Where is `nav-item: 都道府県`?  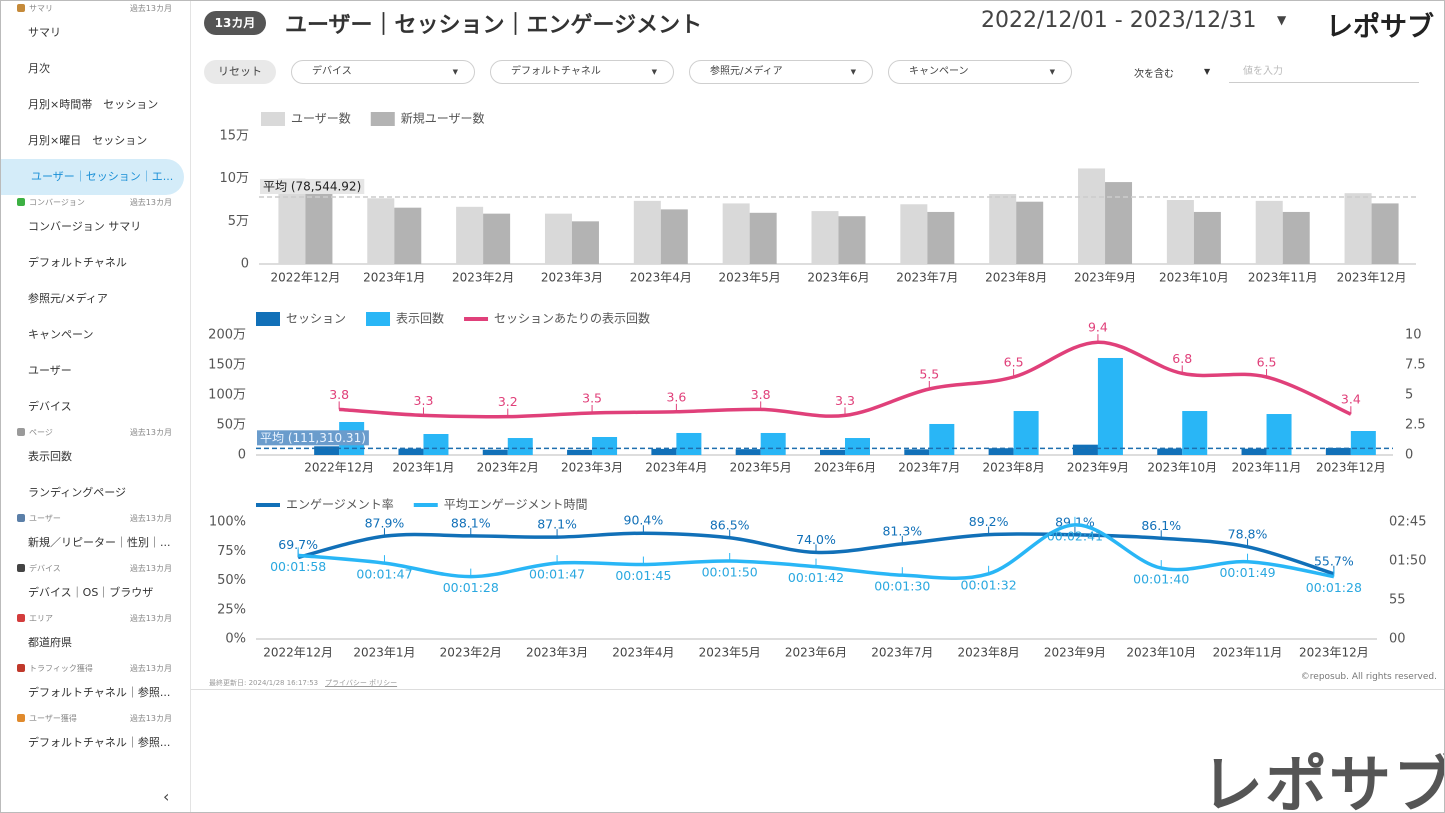
nav-item: 都道府県 is located at coordinates (50, 642).